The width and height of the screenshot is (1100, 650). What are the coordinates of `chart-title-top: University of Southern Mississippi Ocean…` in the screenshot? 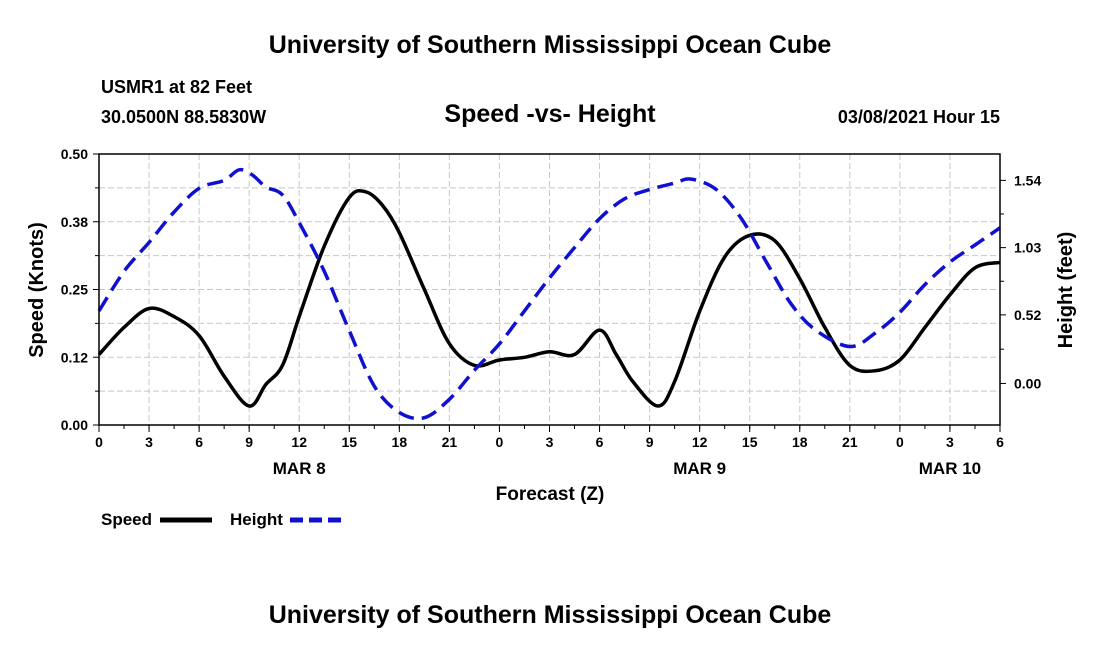 It's located at (550, 45).